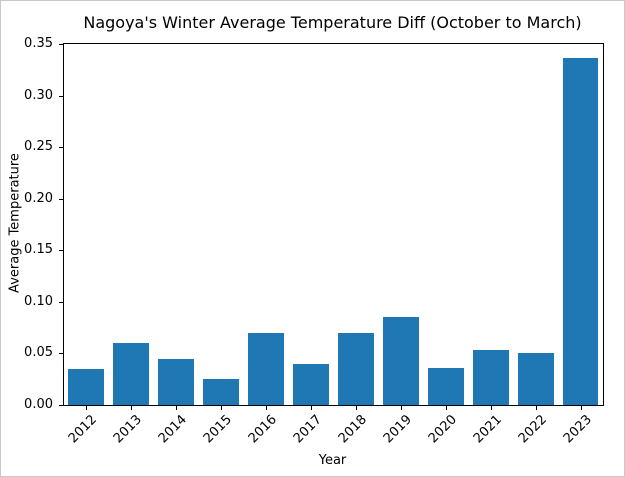 The image size is (625, 477). I want to click on x-tick-label: 2013, so click(128, 429).